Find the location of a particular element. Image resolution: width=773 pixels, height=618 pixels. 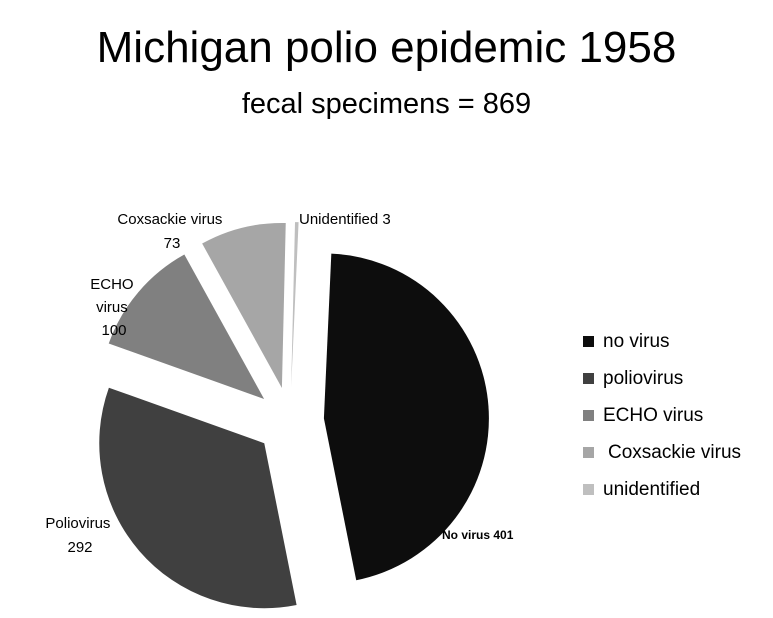

data-label-poliovirus: Poliovirus 292 is located at coordinates (79, 535).